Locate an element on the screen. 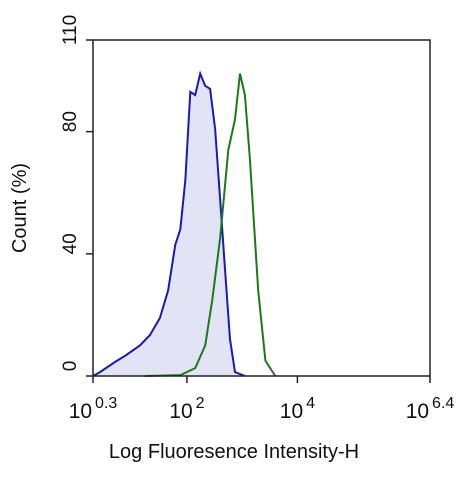 This screenshot has height=484, width=476. x-tick-exponent: 2 is located at coordinates (200, 403).